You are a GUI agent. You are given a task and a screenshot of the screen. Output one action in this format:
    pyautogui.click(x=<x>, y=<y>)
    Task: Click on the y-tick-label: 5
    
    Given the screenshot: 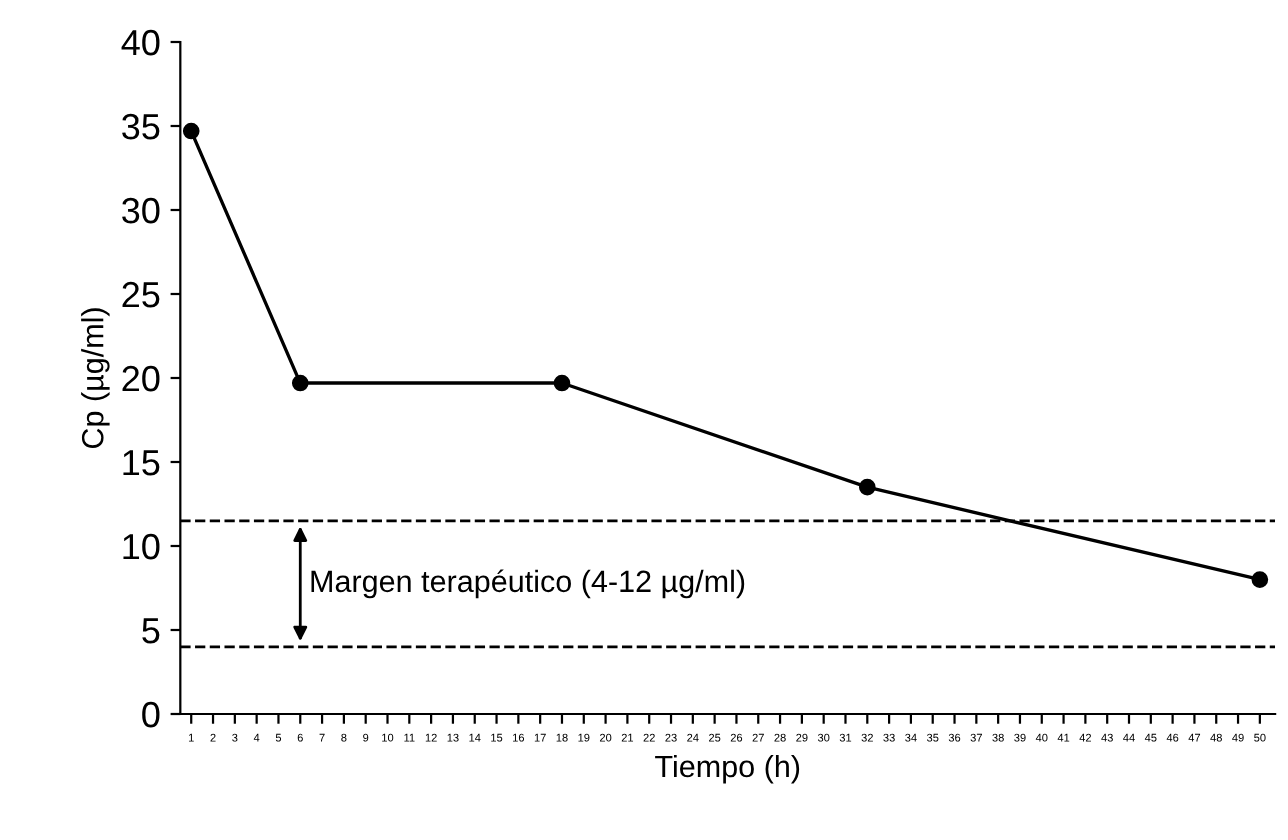 What is the action you would take?
    pyautogui.click(x=151, y=631)
    